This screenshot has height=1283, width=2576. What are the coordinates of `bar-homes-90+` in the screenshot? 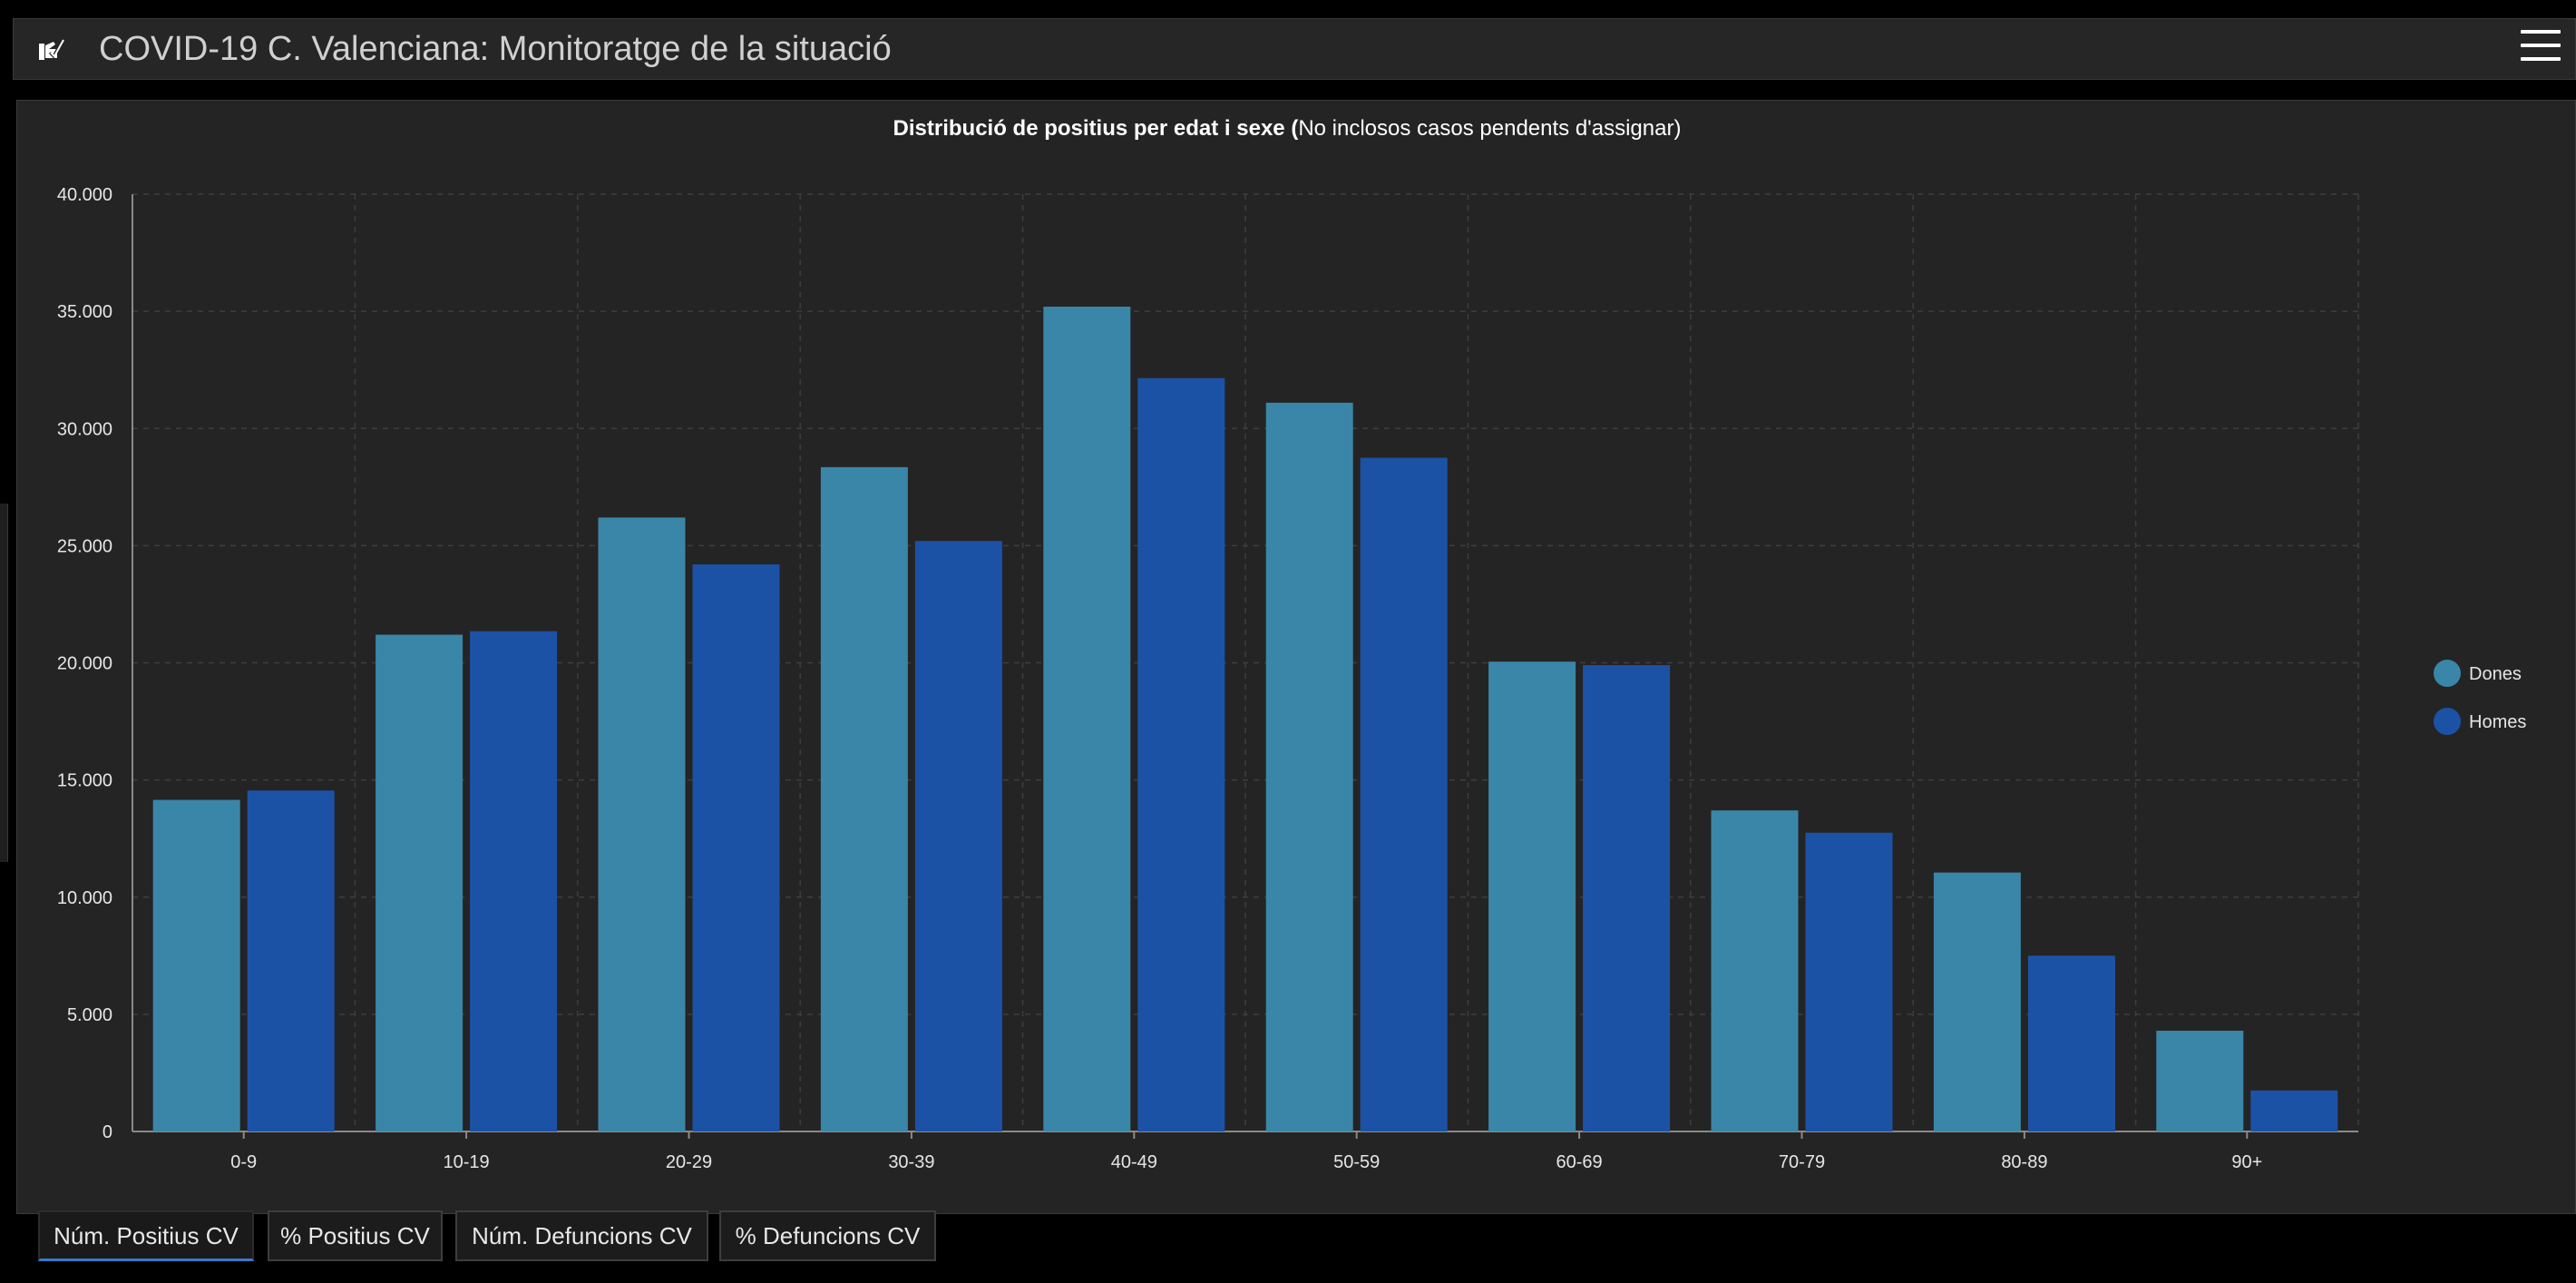 It's located at (2294, 1110).